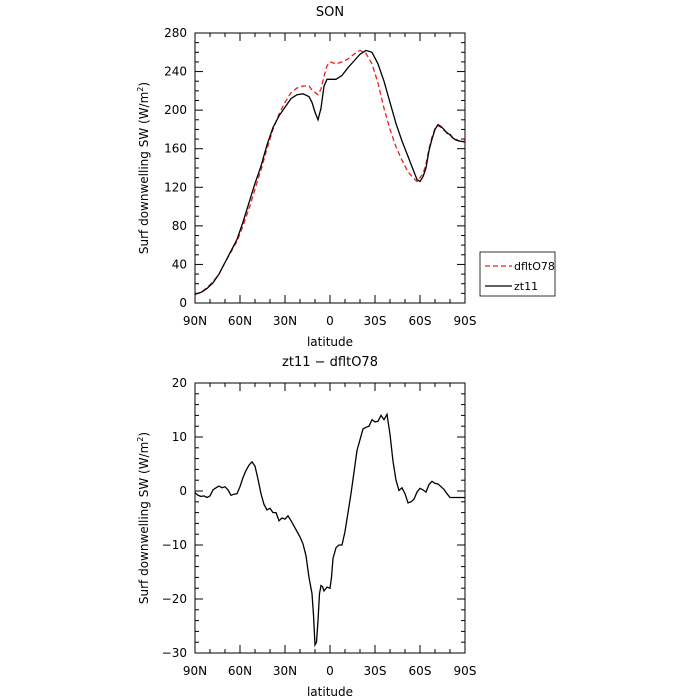  I want to click on bottom-series-lines, so click(329, 530).